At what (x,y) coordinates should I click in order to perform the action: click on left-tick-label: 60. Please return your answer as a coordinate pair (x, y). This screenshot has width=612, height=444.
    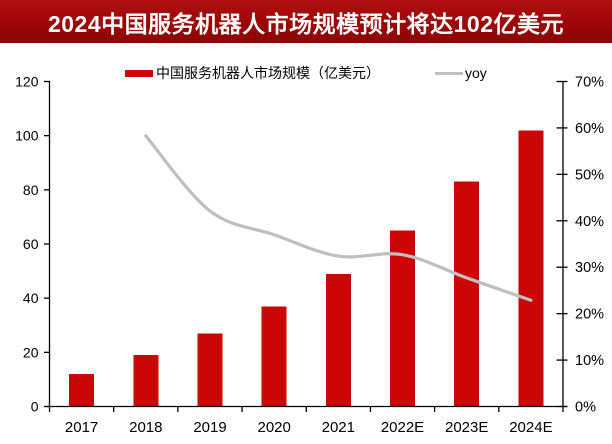
    Looking at the image, I should click on (31, 244).